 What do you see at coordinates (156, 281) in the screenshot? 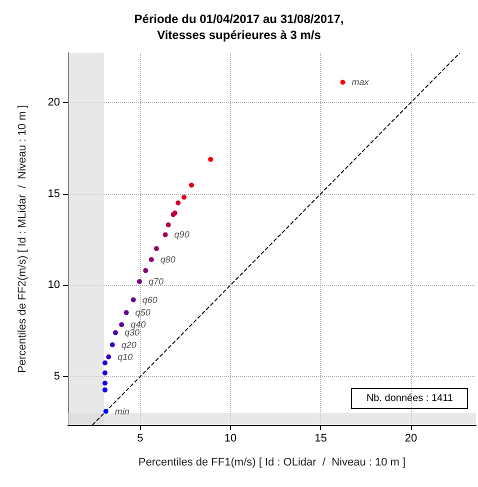
I see `annotation: q70` at bounding box center [156, 281].